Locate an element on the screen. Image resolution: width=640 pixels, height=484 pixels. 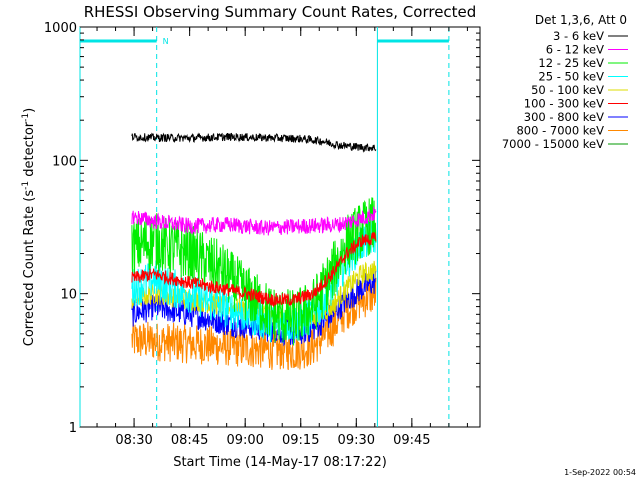
legend-label: 800 - 7000 keV is located at coordinates (560, 131).